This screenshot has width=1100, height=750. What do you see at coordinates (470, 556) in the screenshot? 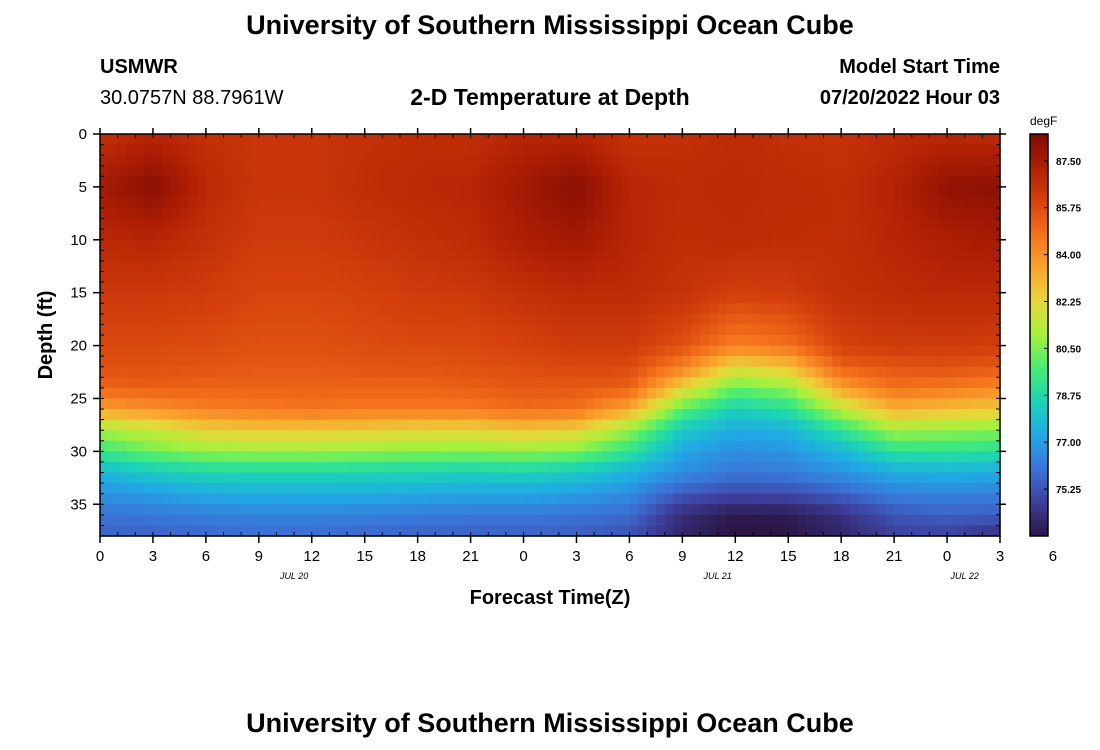
I see `x-tick-label: 21` at bounding box center [470, 556].